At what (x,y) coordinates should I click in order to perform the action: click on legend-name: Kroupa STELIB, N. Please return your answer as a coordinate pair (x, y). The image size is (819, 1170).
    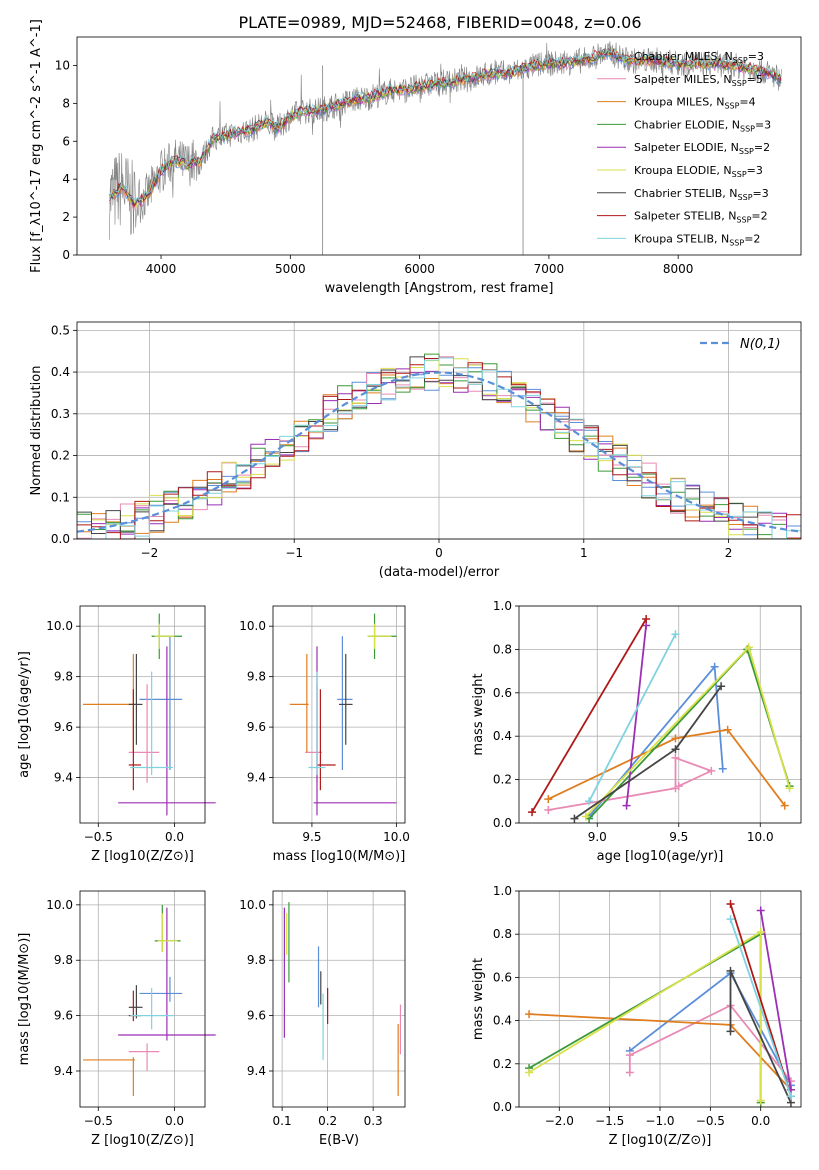
    Looking at the image, I should click on (681, 238).